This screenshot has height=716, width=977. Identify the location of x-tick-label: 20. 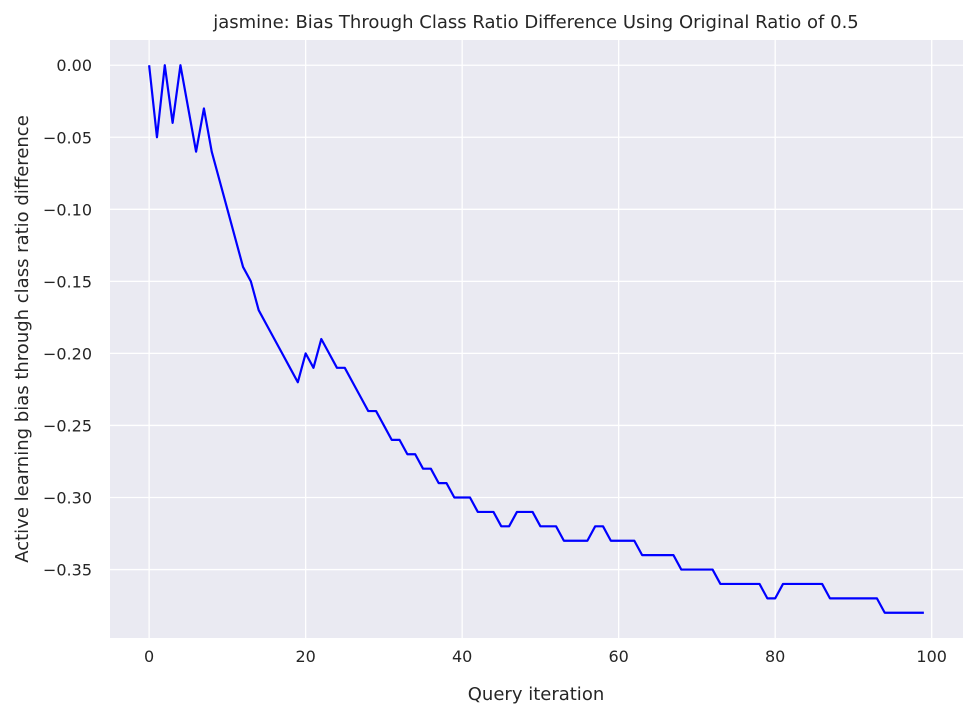
(305, 656).